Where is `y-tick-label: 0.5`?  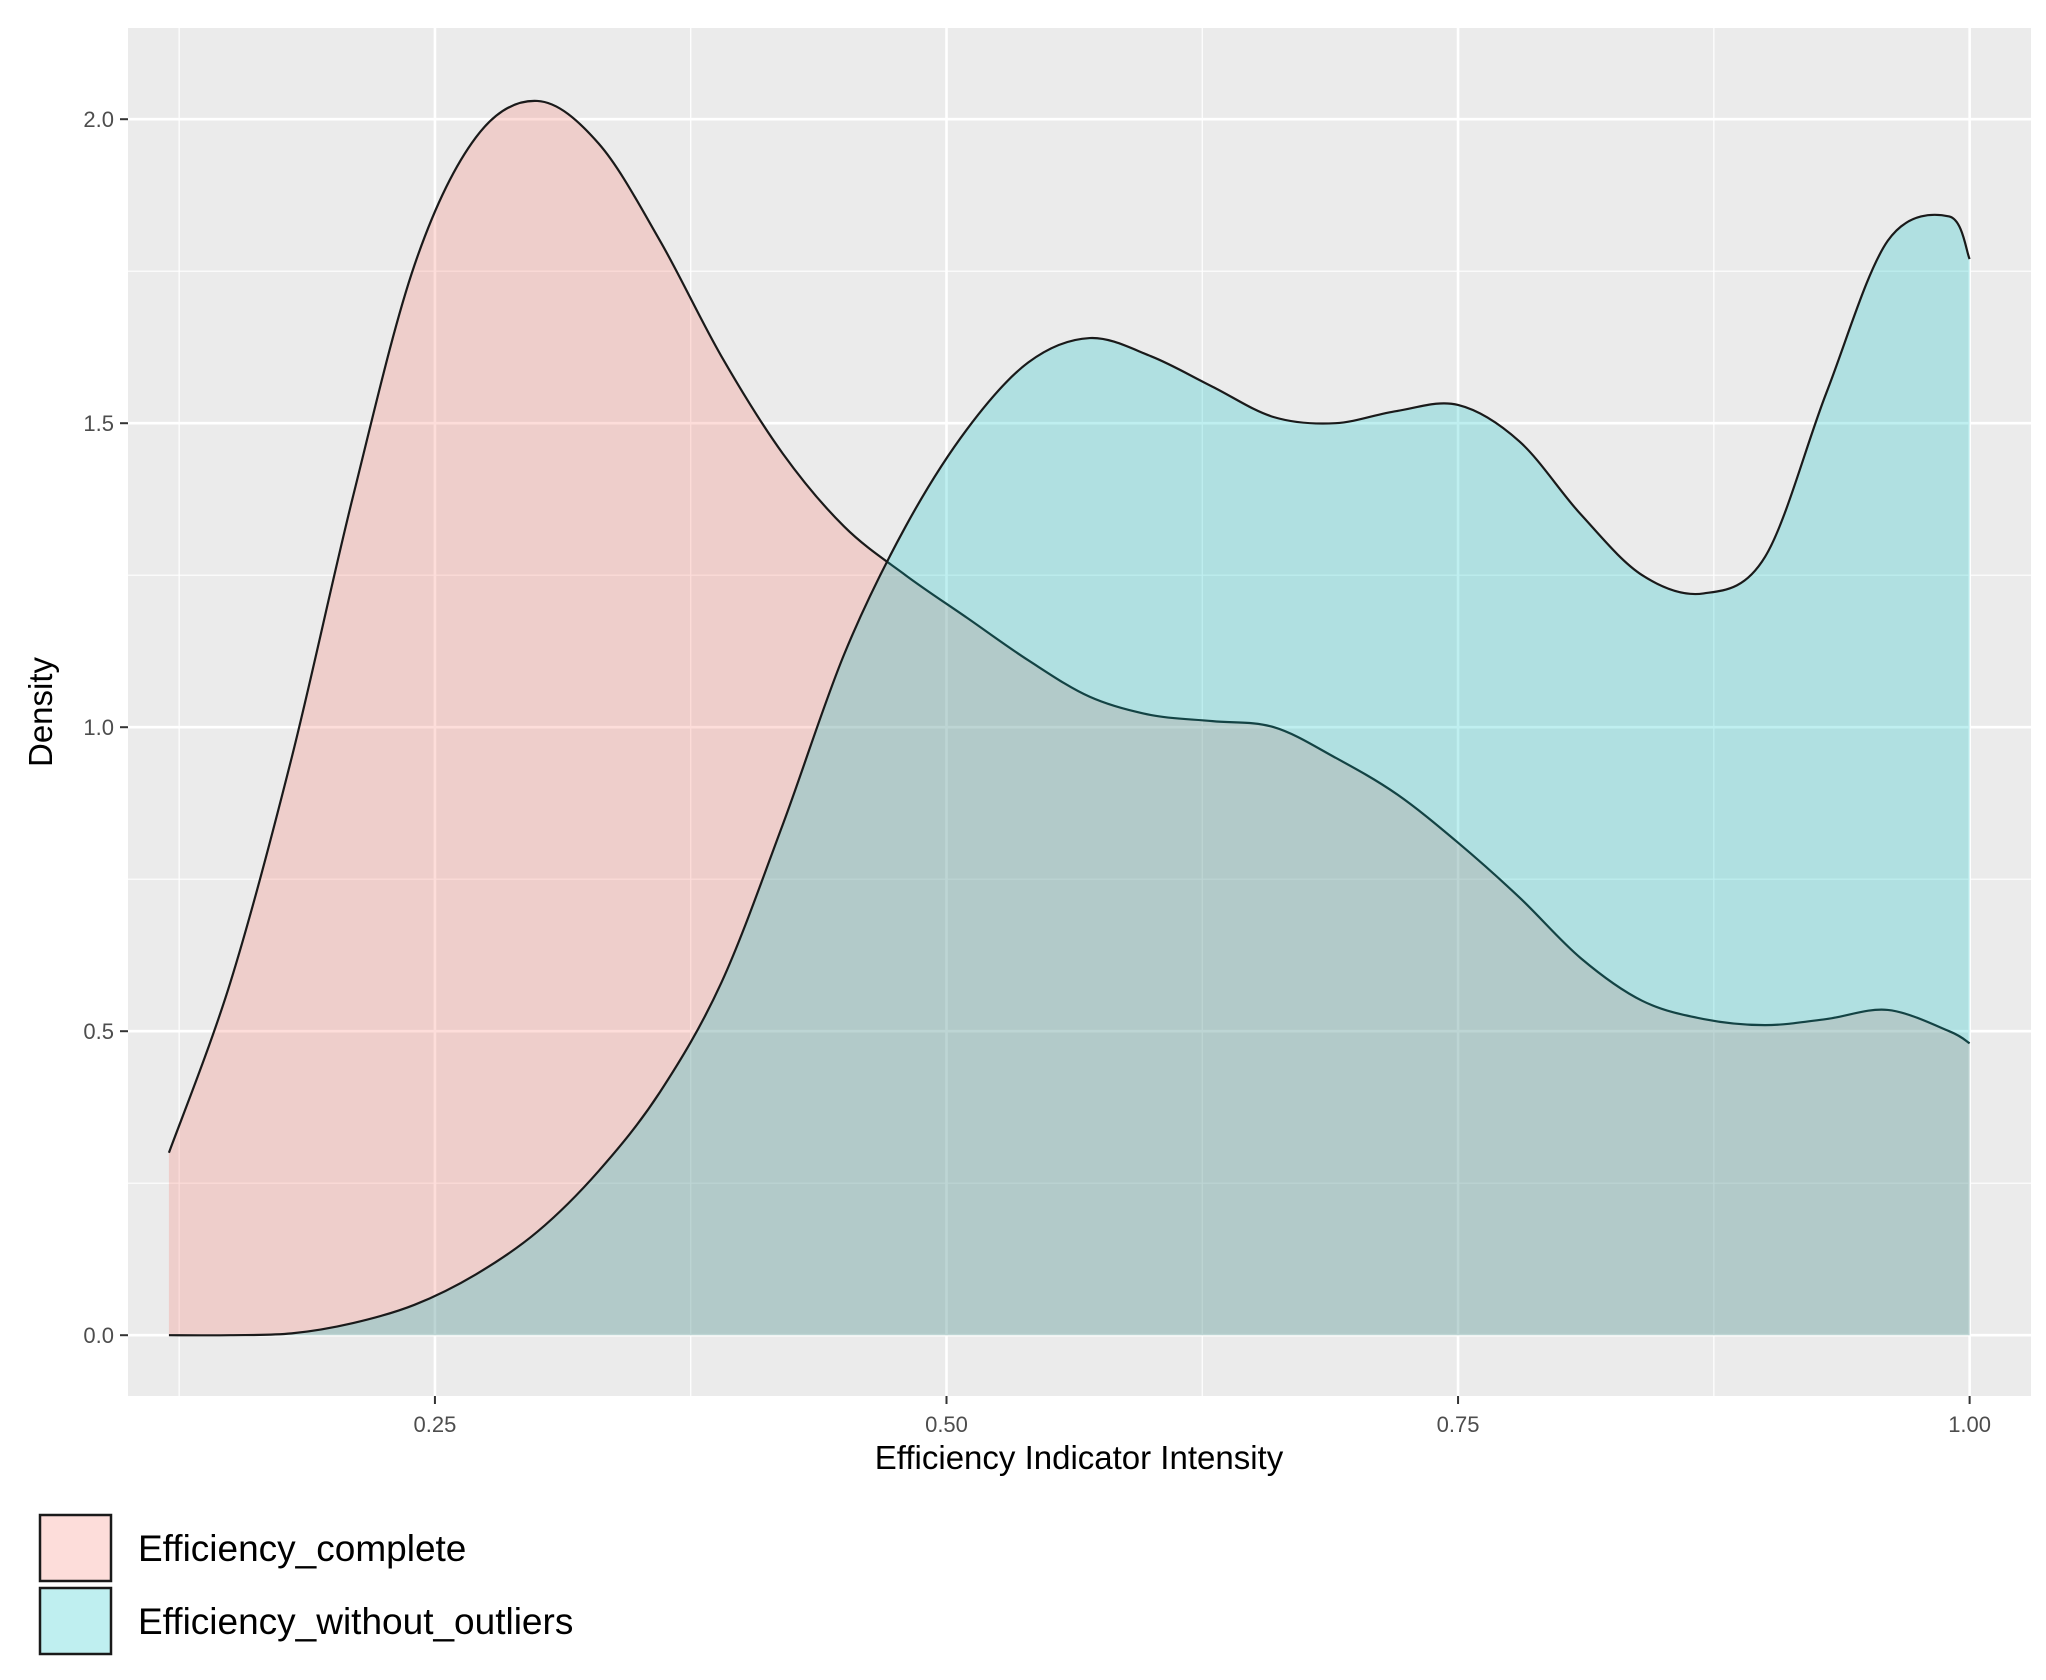 y-tick-label: 0.5 is located at coordinates (98, 1031).